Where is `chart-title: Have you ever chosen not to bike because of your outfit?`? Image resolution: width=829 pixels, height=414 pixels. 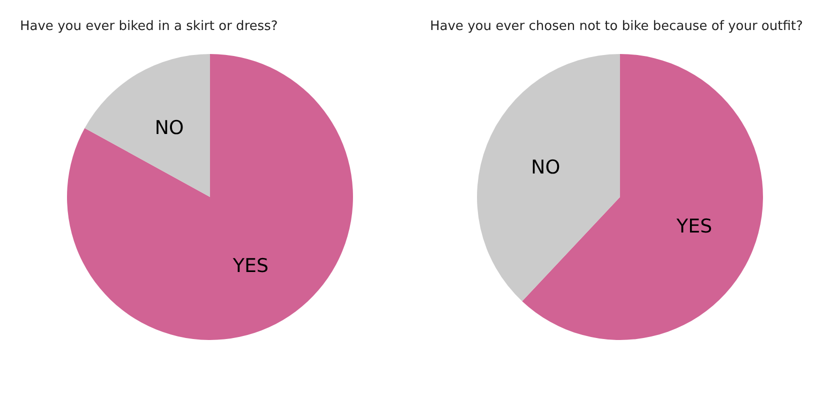
chart-title: Have you ever chosen not to bike because of your outfit? is located at coordinates (616, 26).